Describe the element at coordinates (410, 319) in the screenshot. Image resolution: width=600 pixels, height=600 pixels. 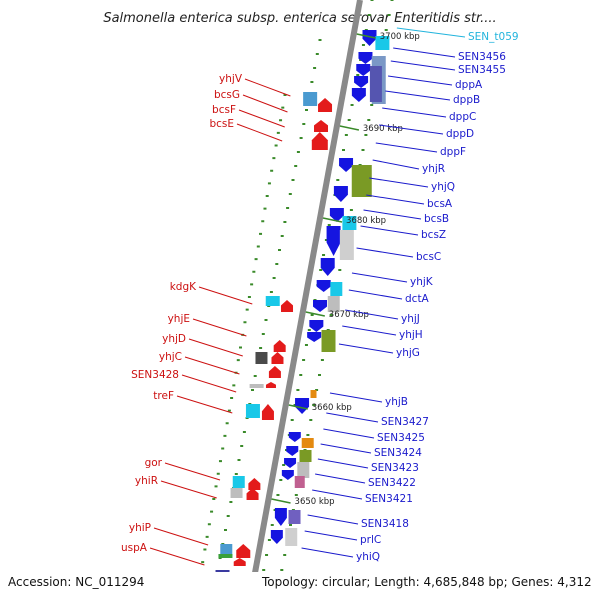
I see `right-gene-label: yhjJ` at that location.